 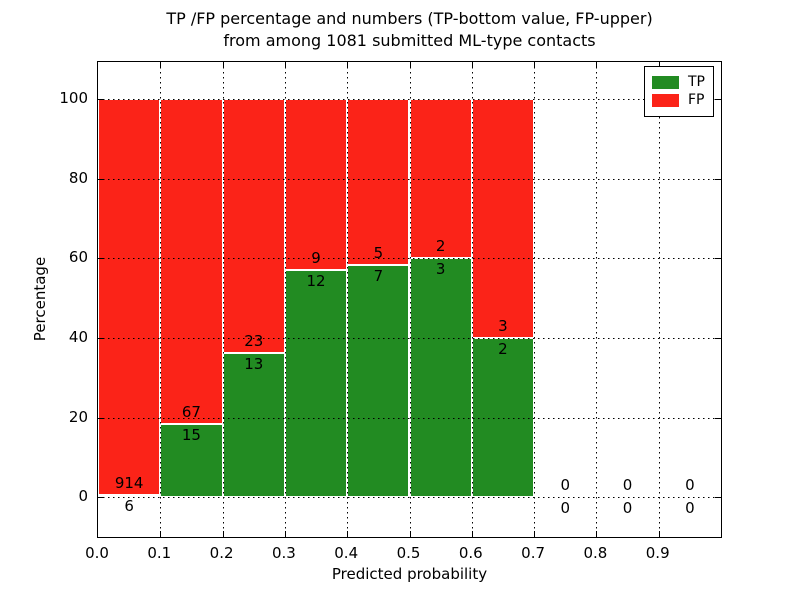 I want to click on y-tick-label: 60, so click(x=78, y=257).